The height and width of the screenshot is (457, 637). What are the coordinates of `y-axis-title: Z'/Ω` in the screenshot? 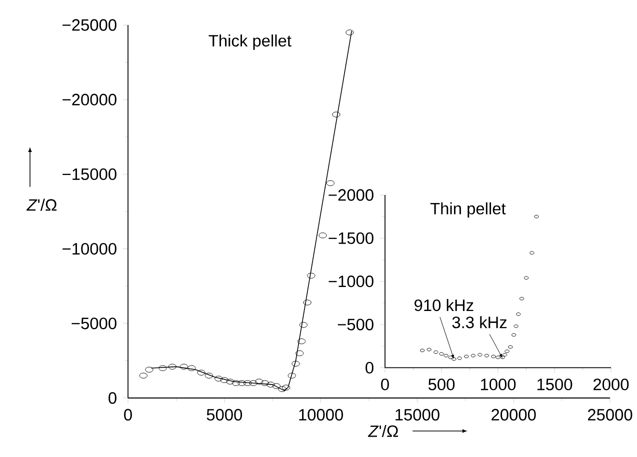 It's located at (41, 204).